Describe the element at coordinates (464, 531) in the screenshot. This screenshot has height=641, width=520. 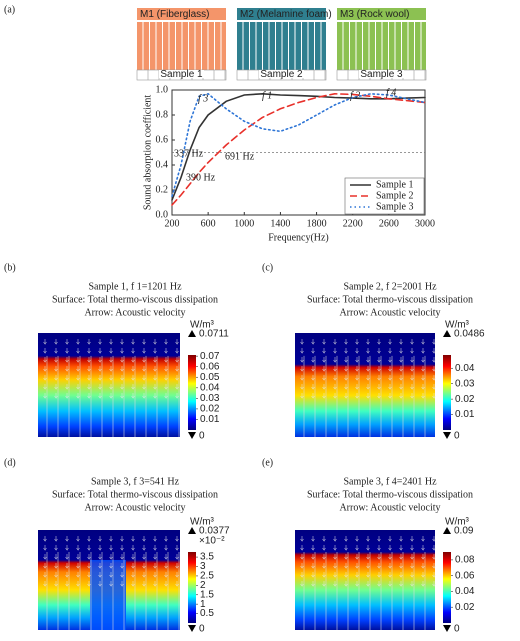
I see `colorbar-max: 0.09` at that location.